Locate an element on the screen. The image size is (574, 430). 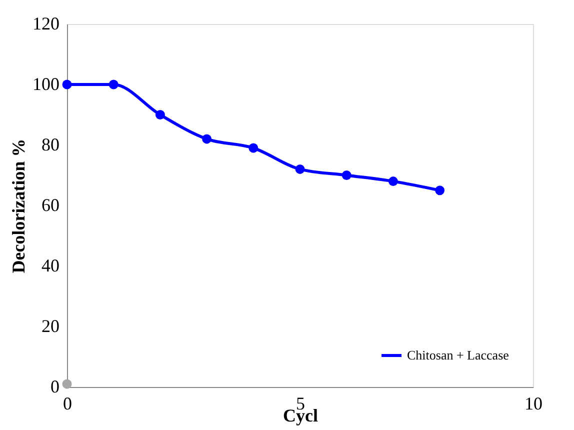
y-tick-label: 100 is located at coordinates (46, 84).